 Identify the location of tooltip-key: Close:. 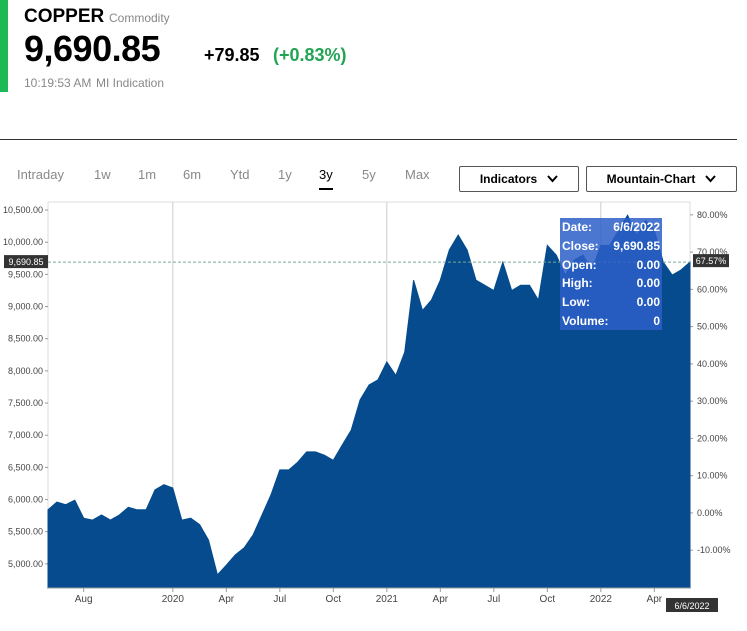
(580, 246).